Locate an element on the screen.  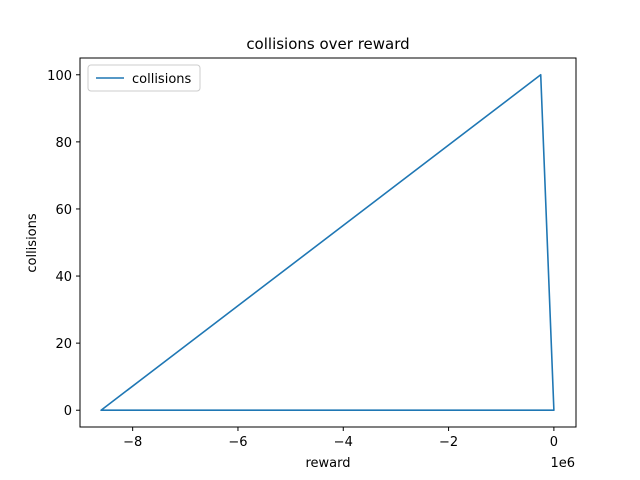
x-tick-label: −6 is located at coordinates (237, 442).